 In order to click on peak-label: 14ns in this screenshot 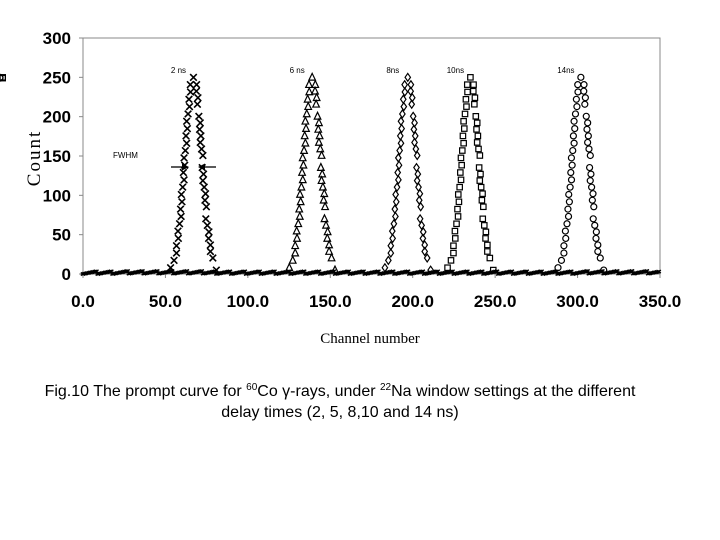, I will do `click(565, 70)`.